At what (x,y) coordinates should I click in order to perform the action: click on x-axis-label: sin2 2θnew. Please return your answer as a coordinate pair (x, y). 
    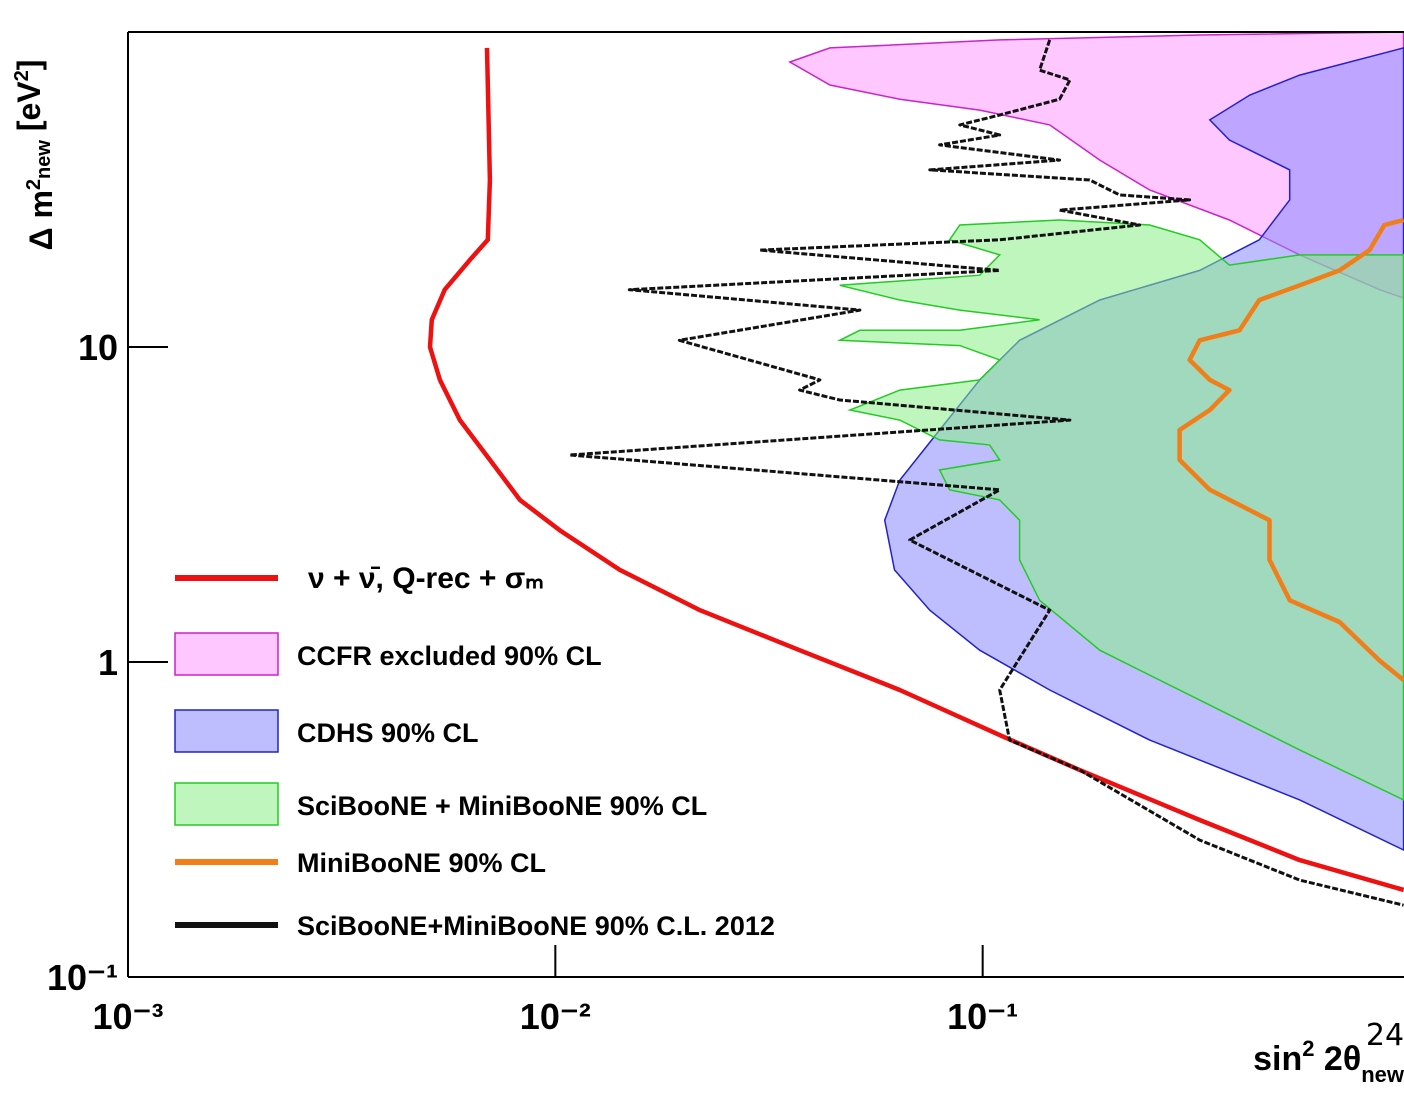
    Looking at the image, I should click on (1328, 1061).